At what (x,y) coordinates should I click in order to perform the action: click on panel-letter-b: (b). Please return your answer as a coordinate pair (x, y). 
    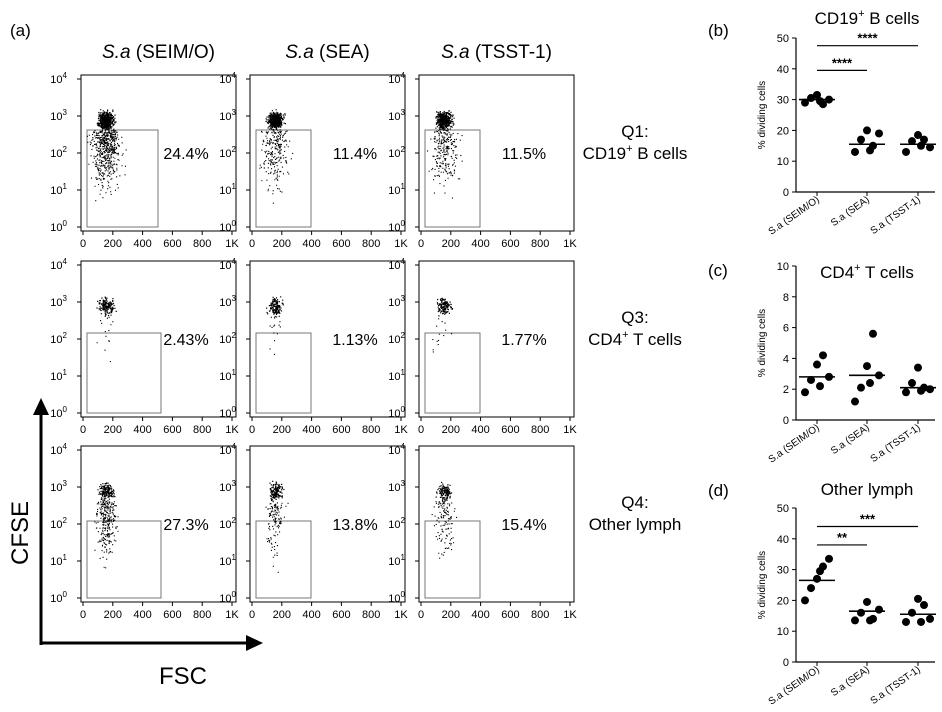
    Looking at the image, I should click on (718, 30).